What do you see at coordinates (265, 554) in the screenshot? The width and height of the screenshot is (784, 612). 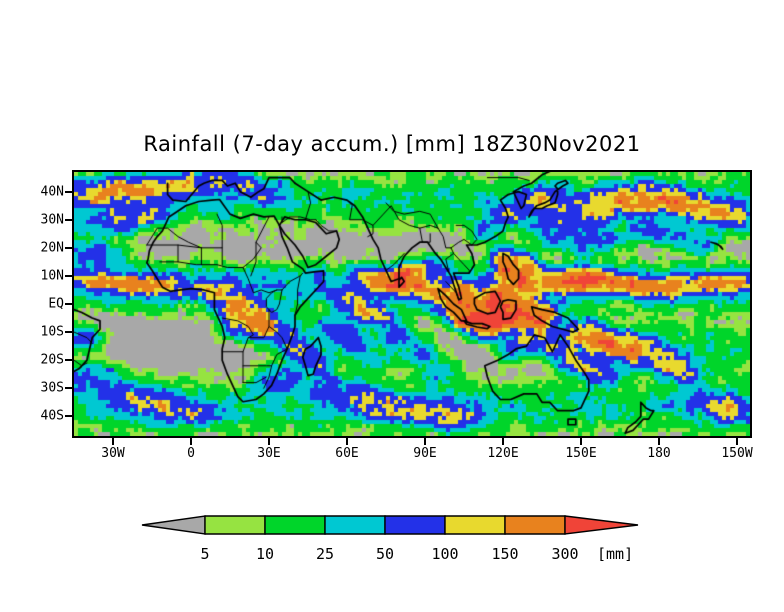 I see `colorbar-tick-label: 10` at bounding box center [265, 554].